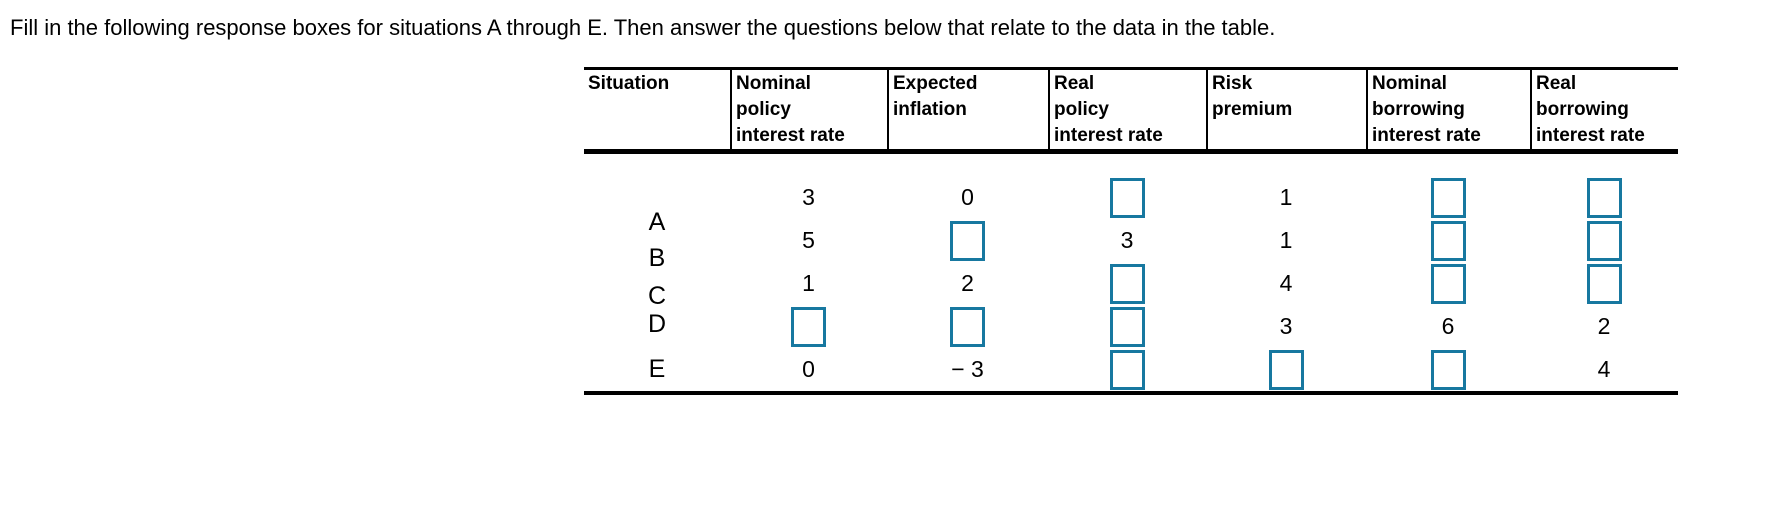 This screenshot has width=1780, height=514. I want to click on situation-cell: D, so click(657, 326).